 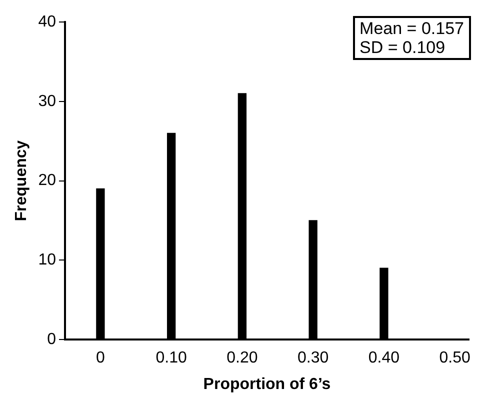 What do you see at coordinates (267, 384) in the screenshot?
I see `x-axis-title: Proportion of 6’s` at bounding box center [267, 384].